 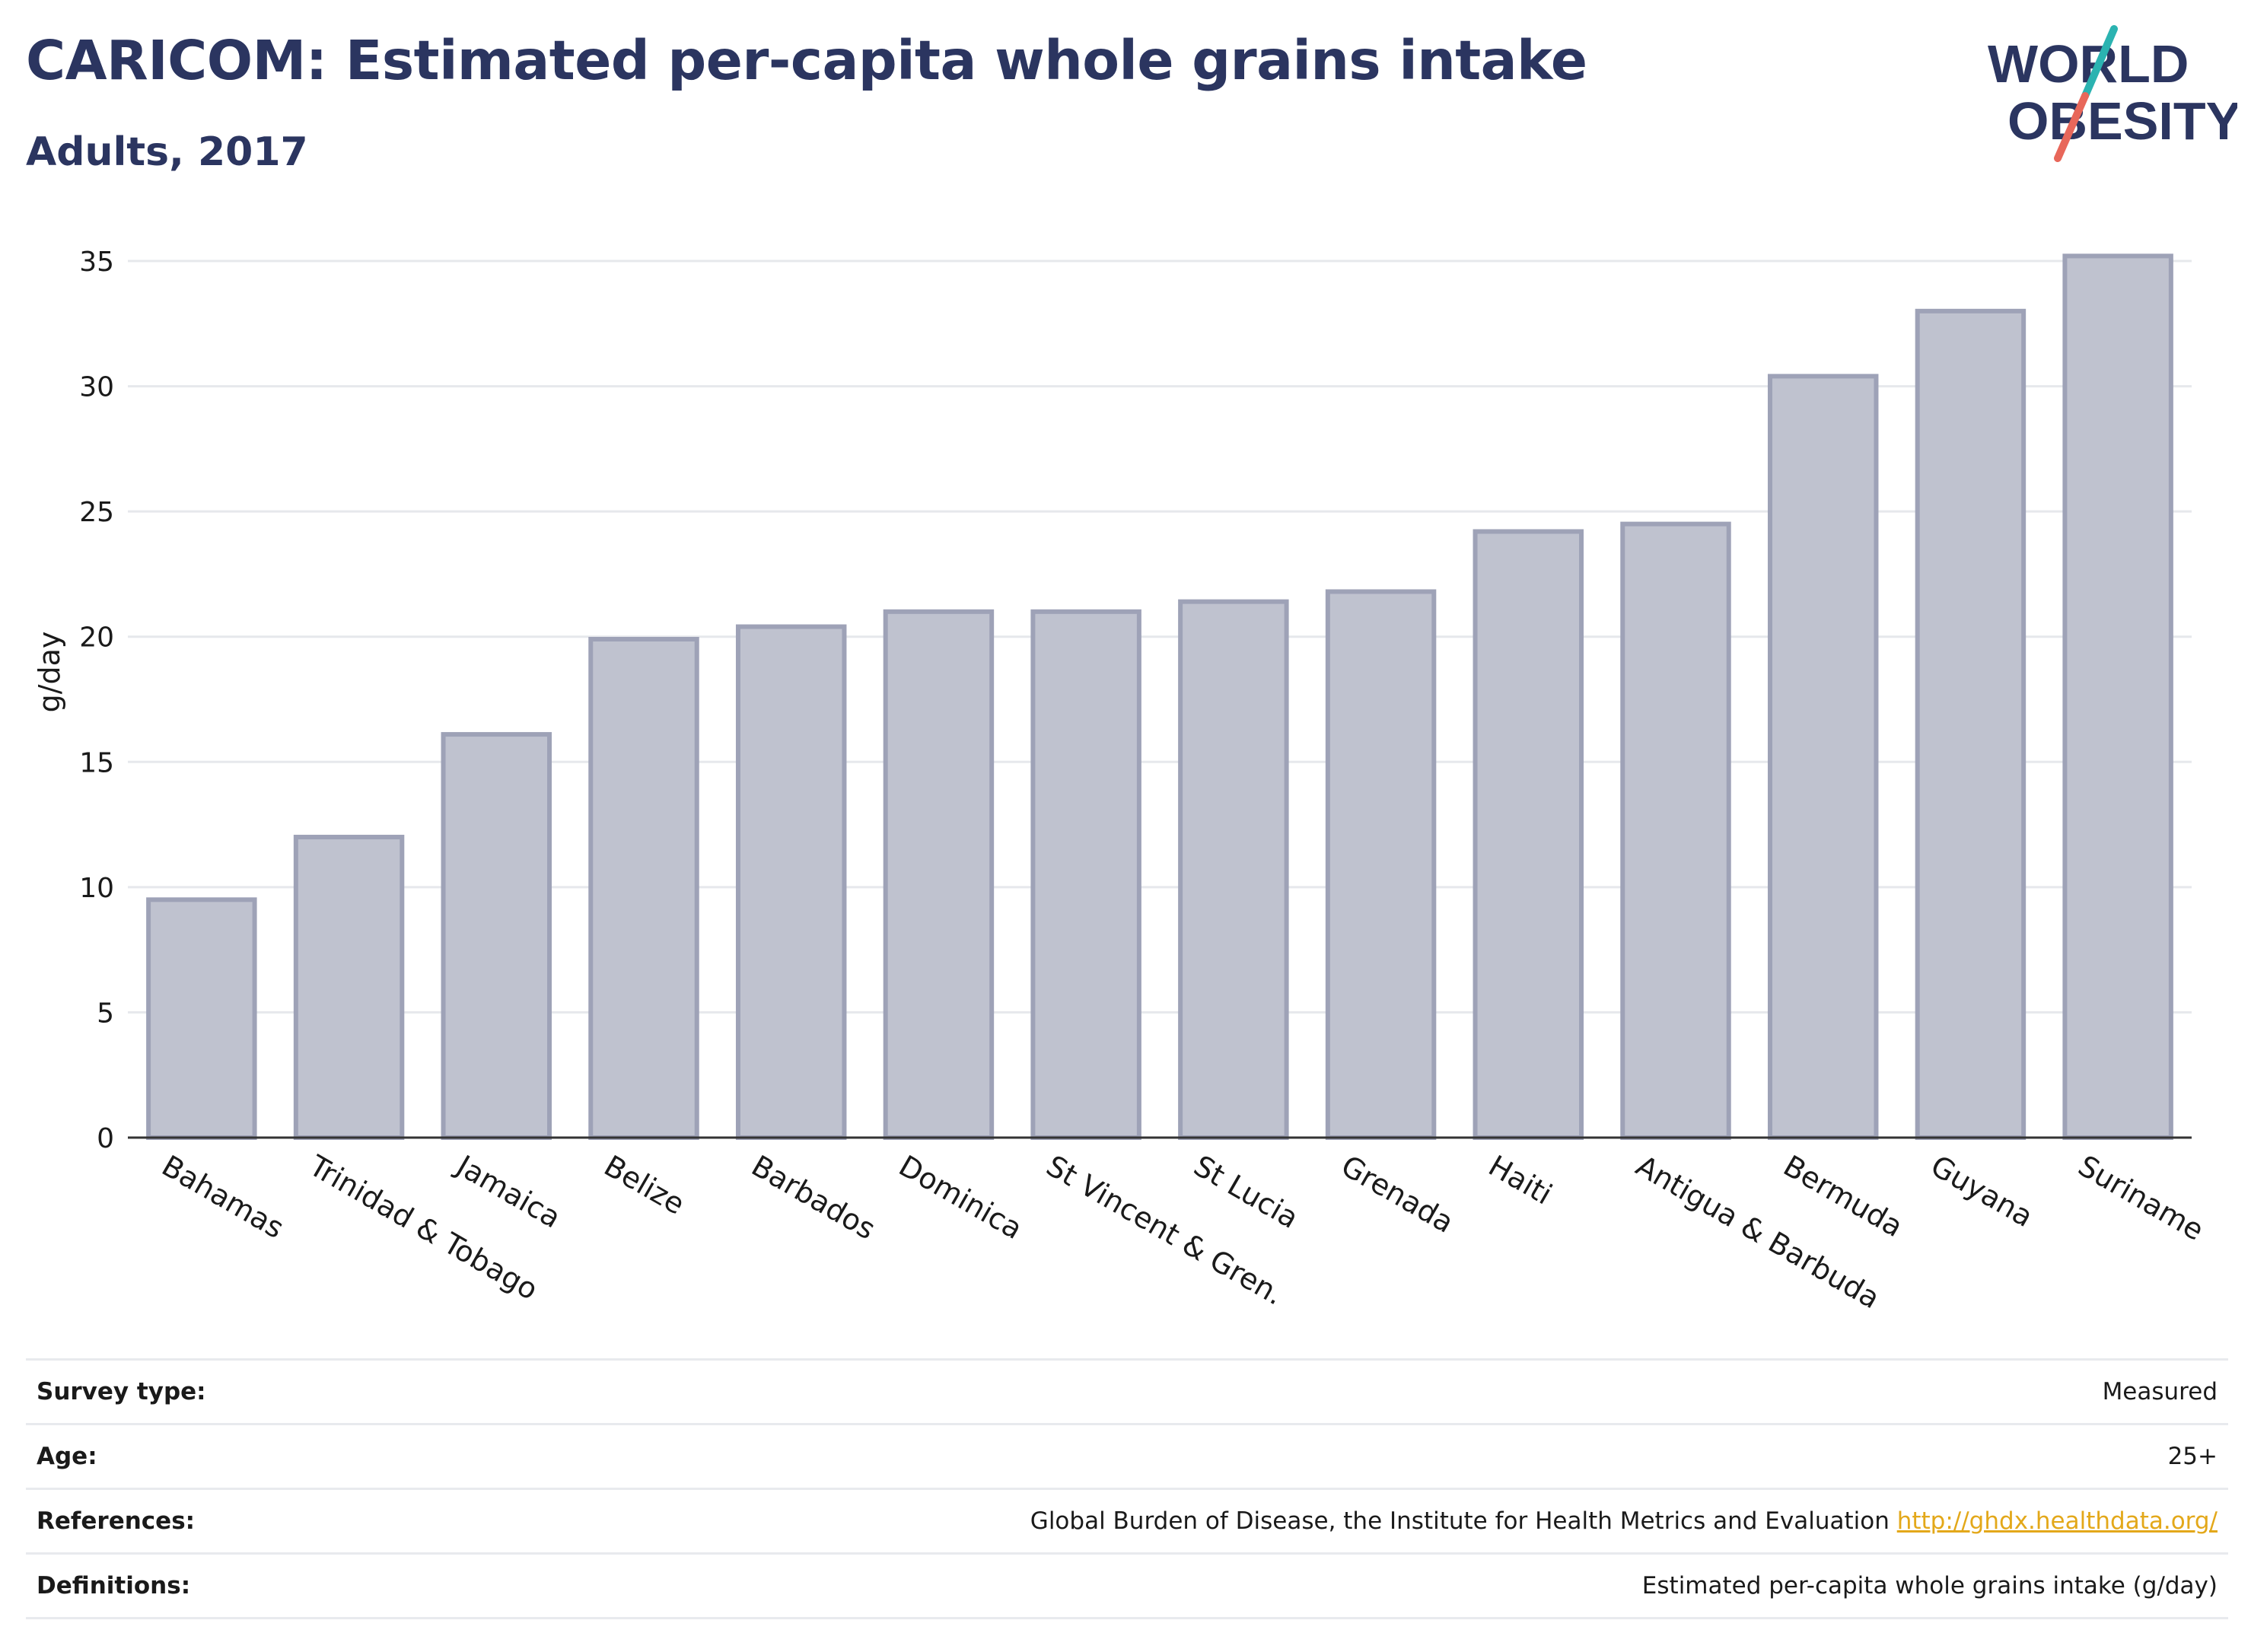 I want to click on x-tick-label: Antigua & Barbuda, so click(x=1758, y=1232).